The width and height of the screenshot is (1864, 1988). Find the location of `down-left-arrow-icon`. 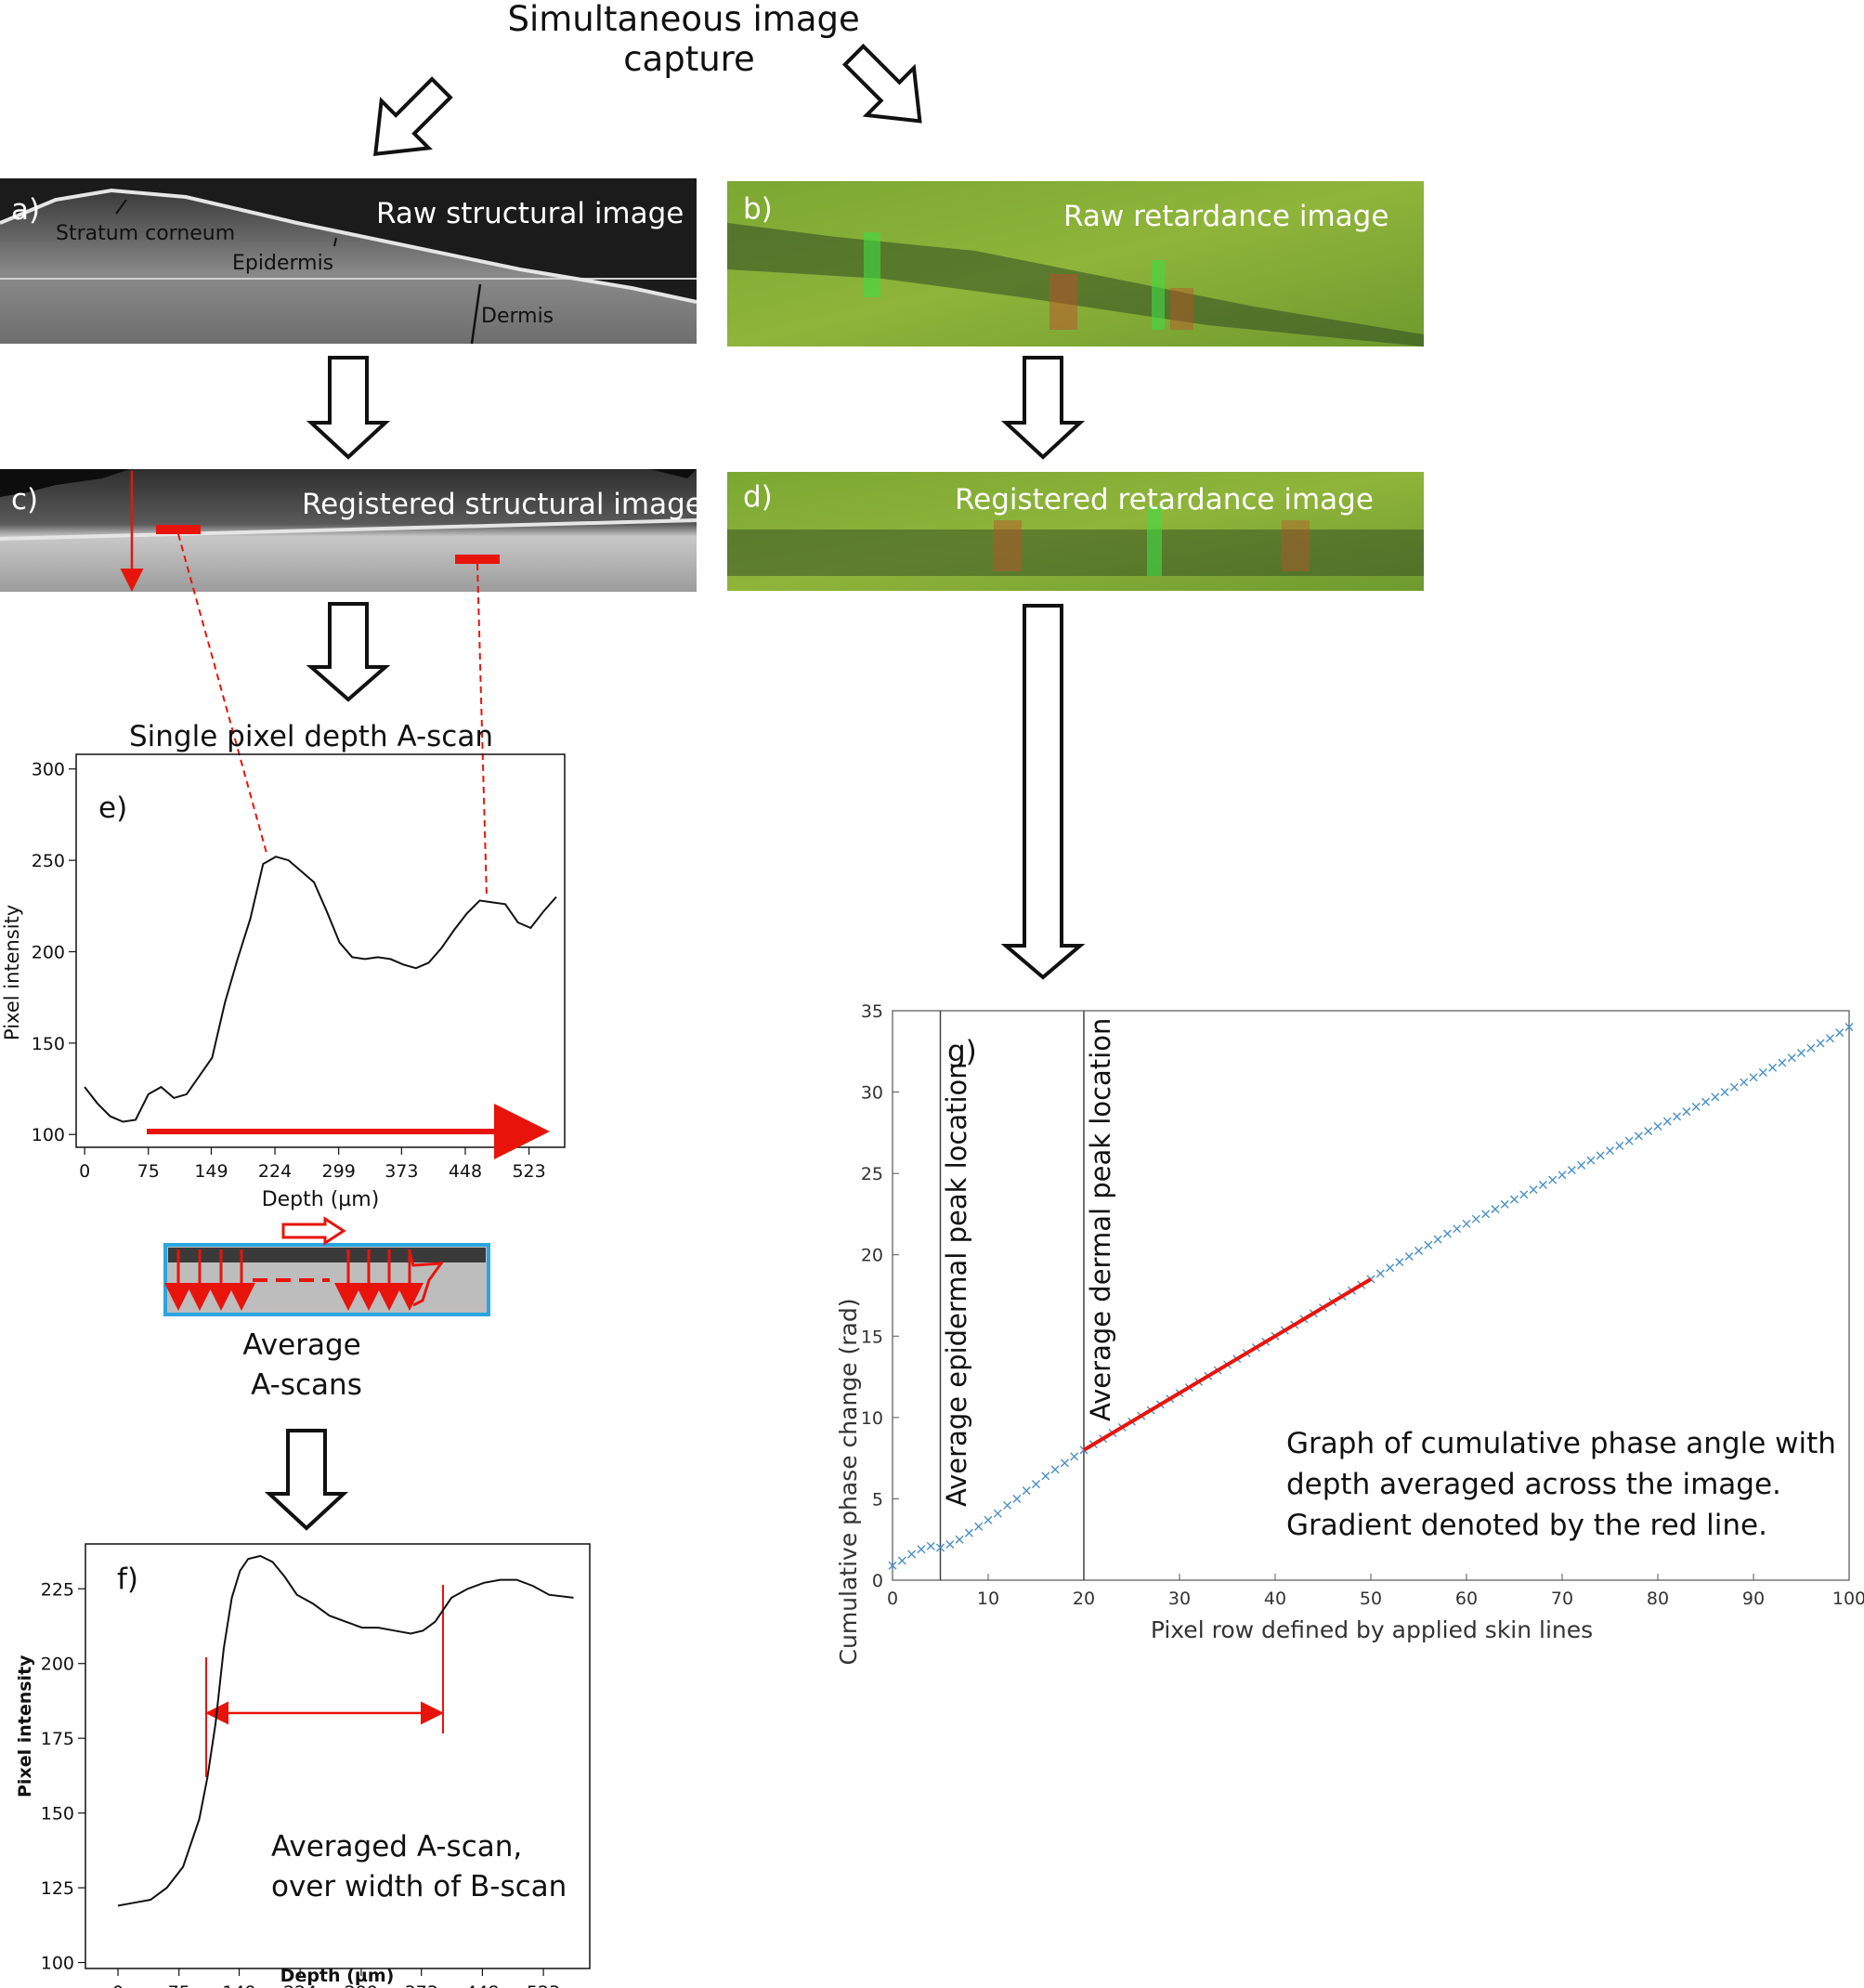

down-left-arrow-icon is located at coordinates (413, 116).